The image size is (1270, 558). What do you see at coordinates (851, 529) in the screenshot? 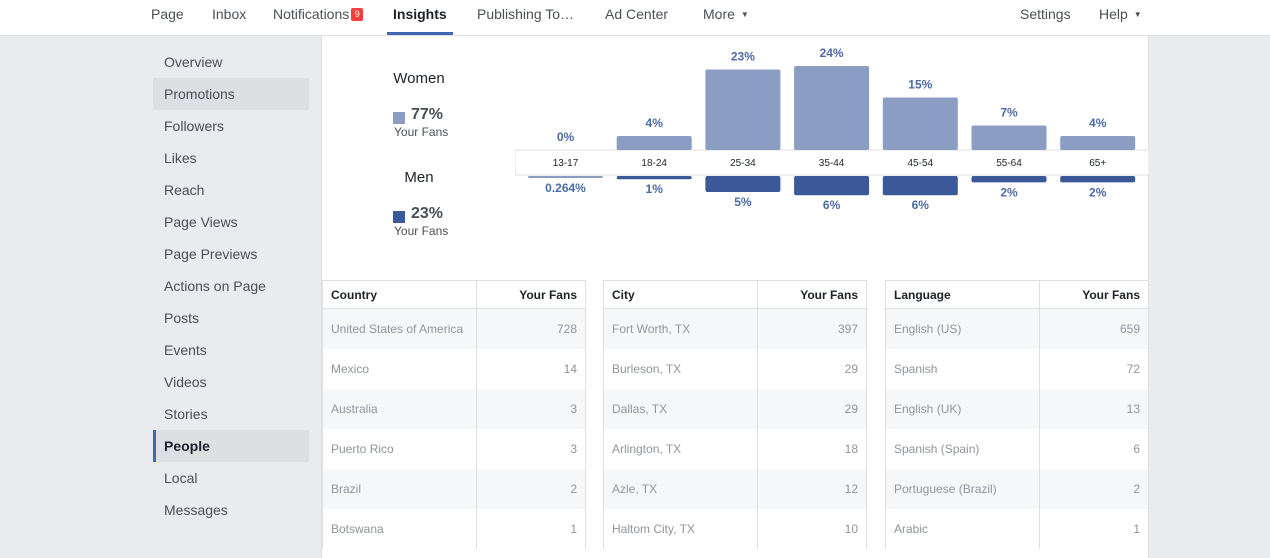
I see `row-value: 10` at bounding box center [851, 529].